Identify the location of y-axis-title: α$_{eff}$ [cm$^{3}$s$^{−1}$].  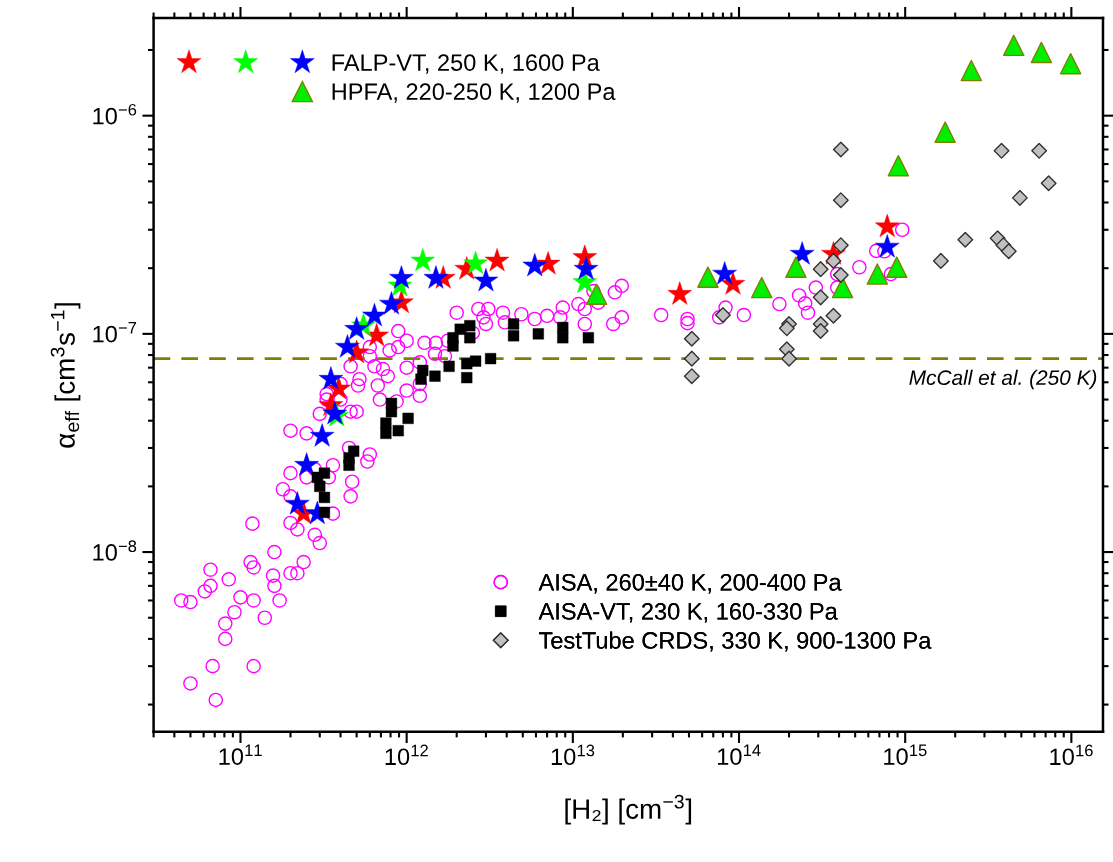
(65, 375).